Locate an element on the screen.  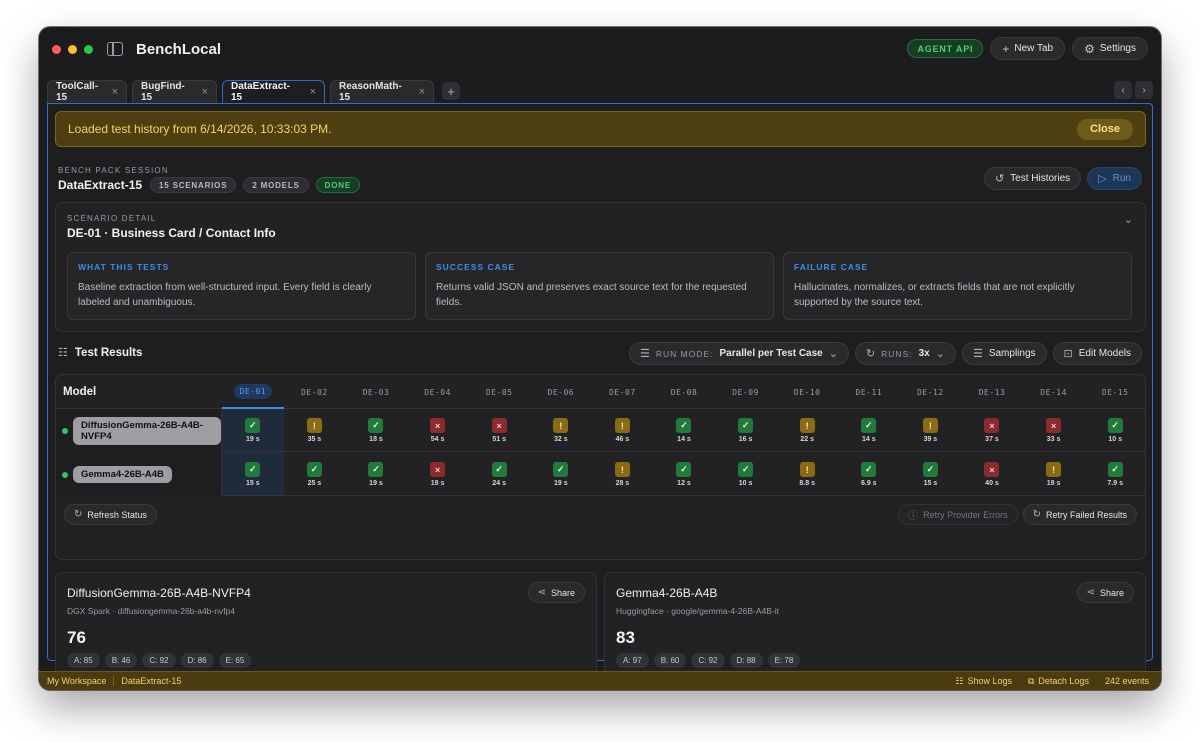
tab-toolcall: ToolCall-15 × is located at coordinates (87, 91).